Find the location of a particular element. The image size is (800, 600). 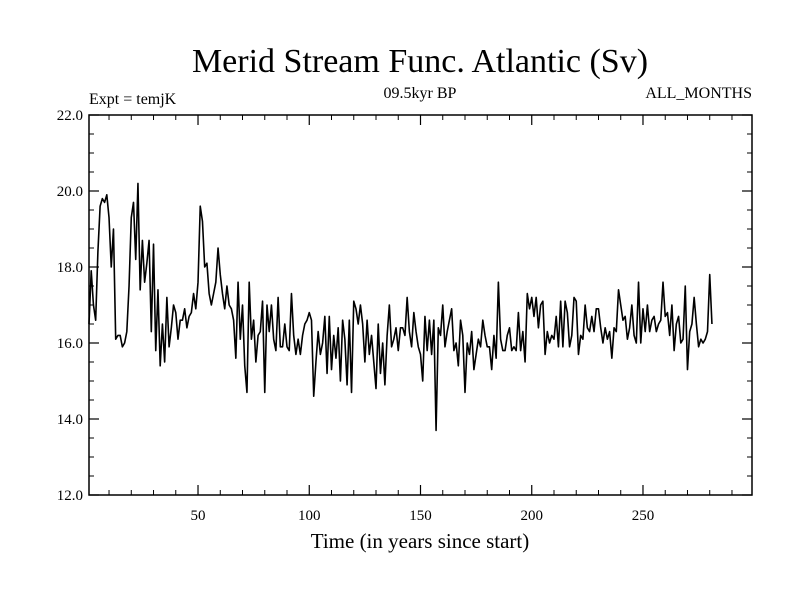

y-tick-label: 18.0 is located at coordinates (70, 268).